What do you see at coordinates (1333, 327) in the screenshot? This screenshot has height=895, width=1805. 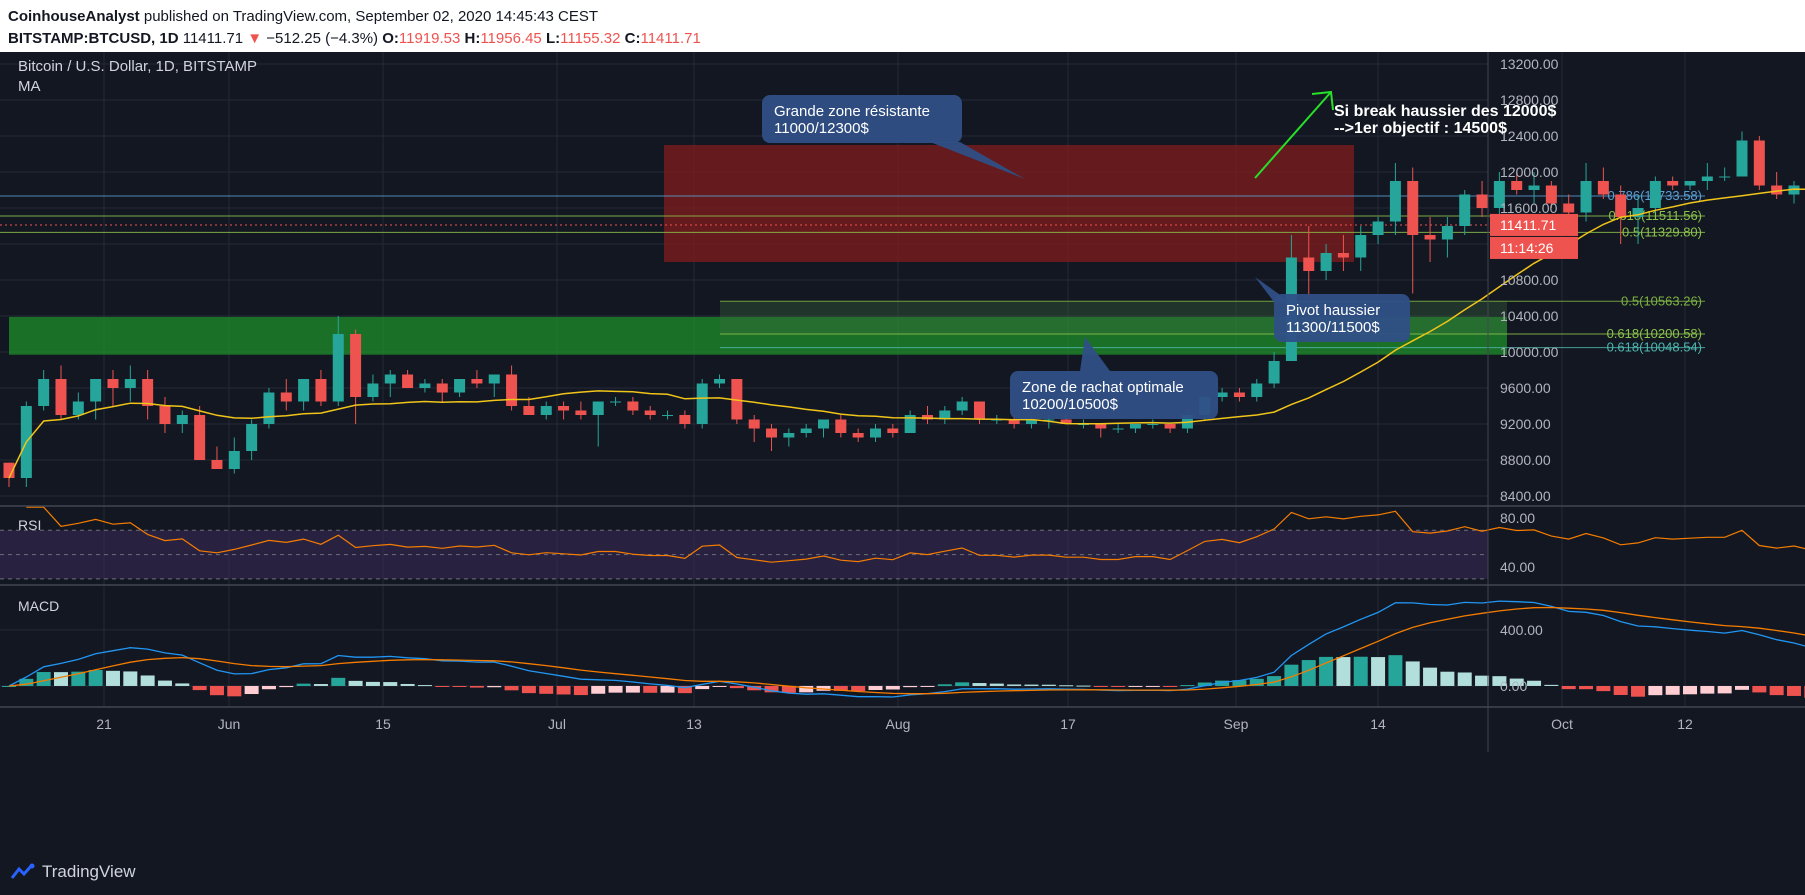 I see `pivot-callout-line2: 11300/11500$` at bounding box center [1333, 327].